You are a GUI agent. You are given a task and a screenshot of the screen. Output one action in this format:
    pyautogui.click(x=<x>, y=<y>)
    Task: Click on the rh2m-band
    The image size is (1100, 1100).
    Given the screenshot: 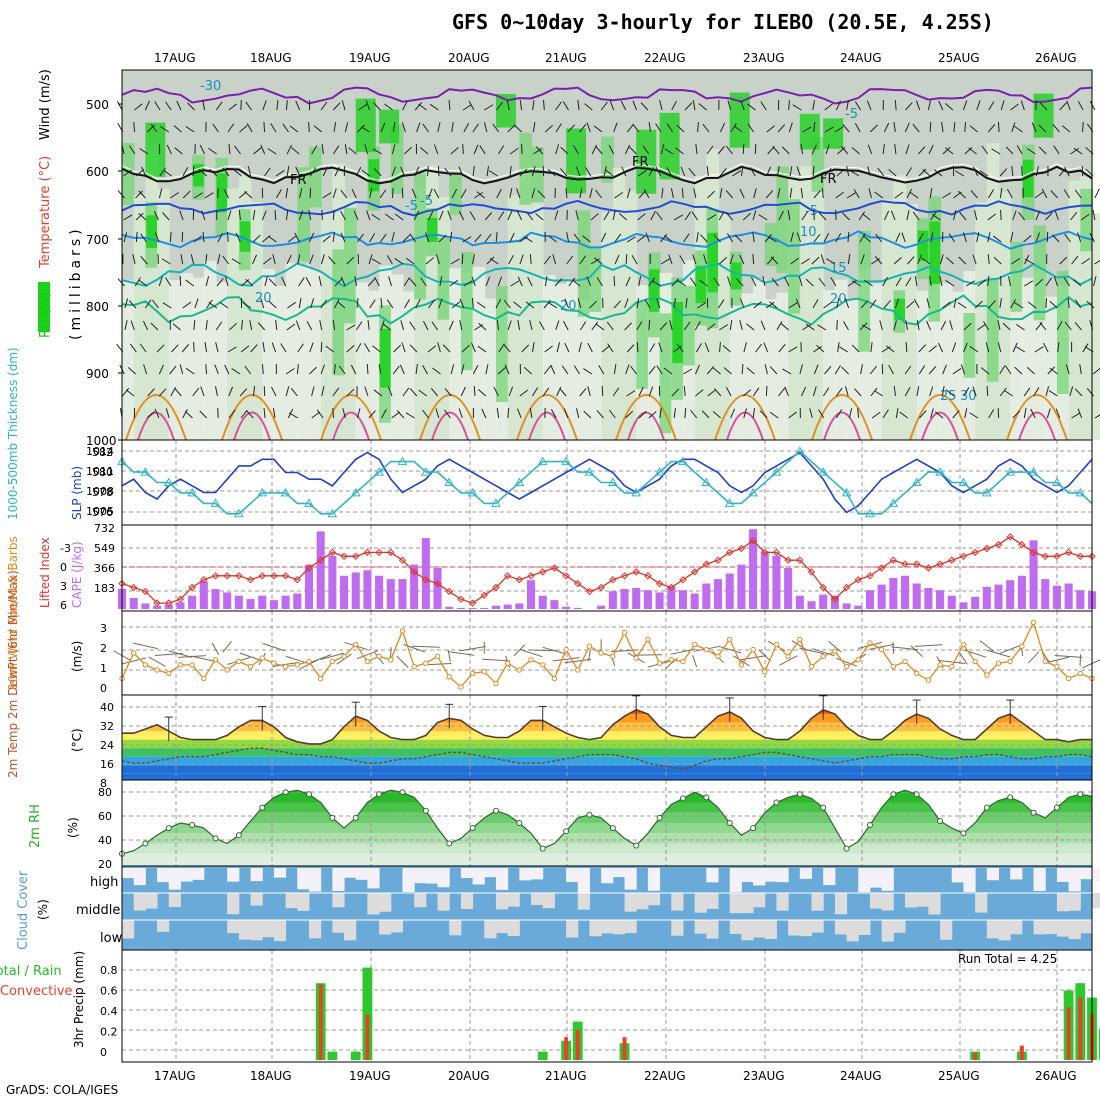 What is the action you would take?
    pyautogui.click(x=607, y=797)
    